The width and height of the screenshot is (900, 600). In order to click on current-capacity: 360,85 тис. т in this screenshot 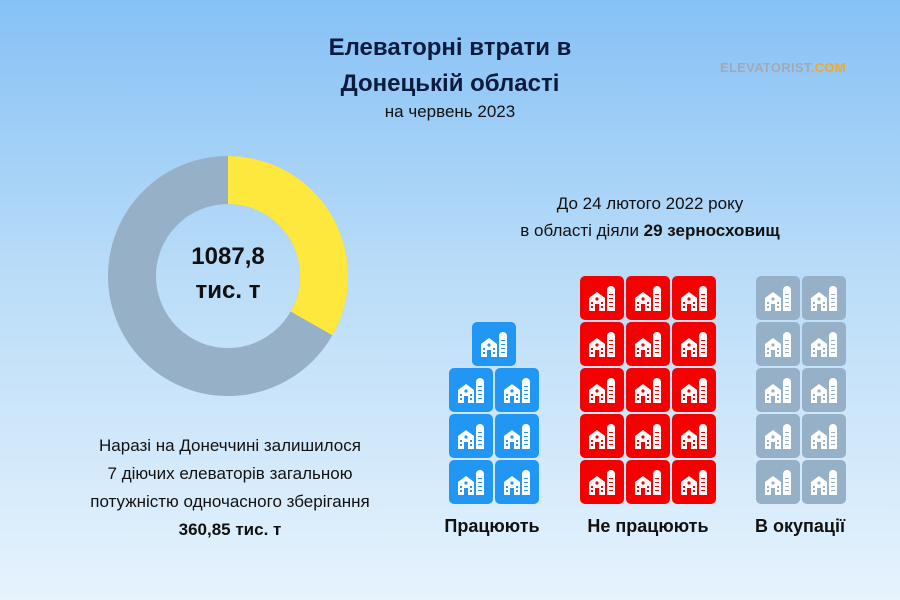, I will do `click(230, 529)`.